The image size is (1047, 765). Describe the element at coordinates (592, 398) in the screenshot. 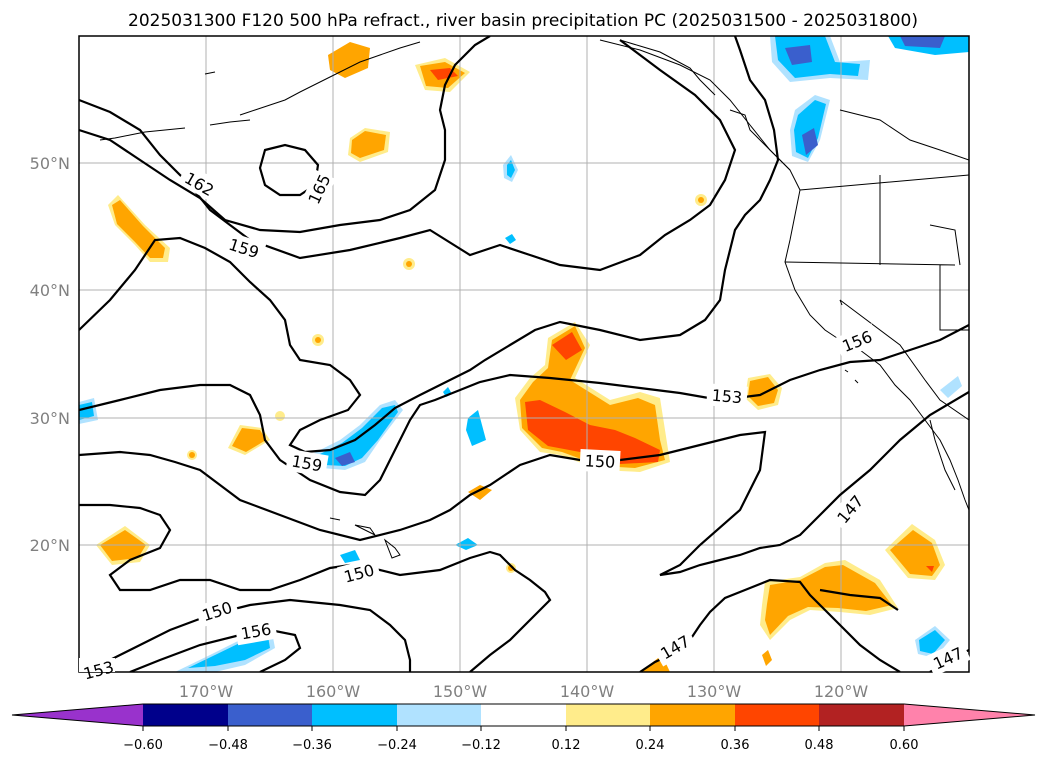

I see `central-anomaly-inner` at that location.